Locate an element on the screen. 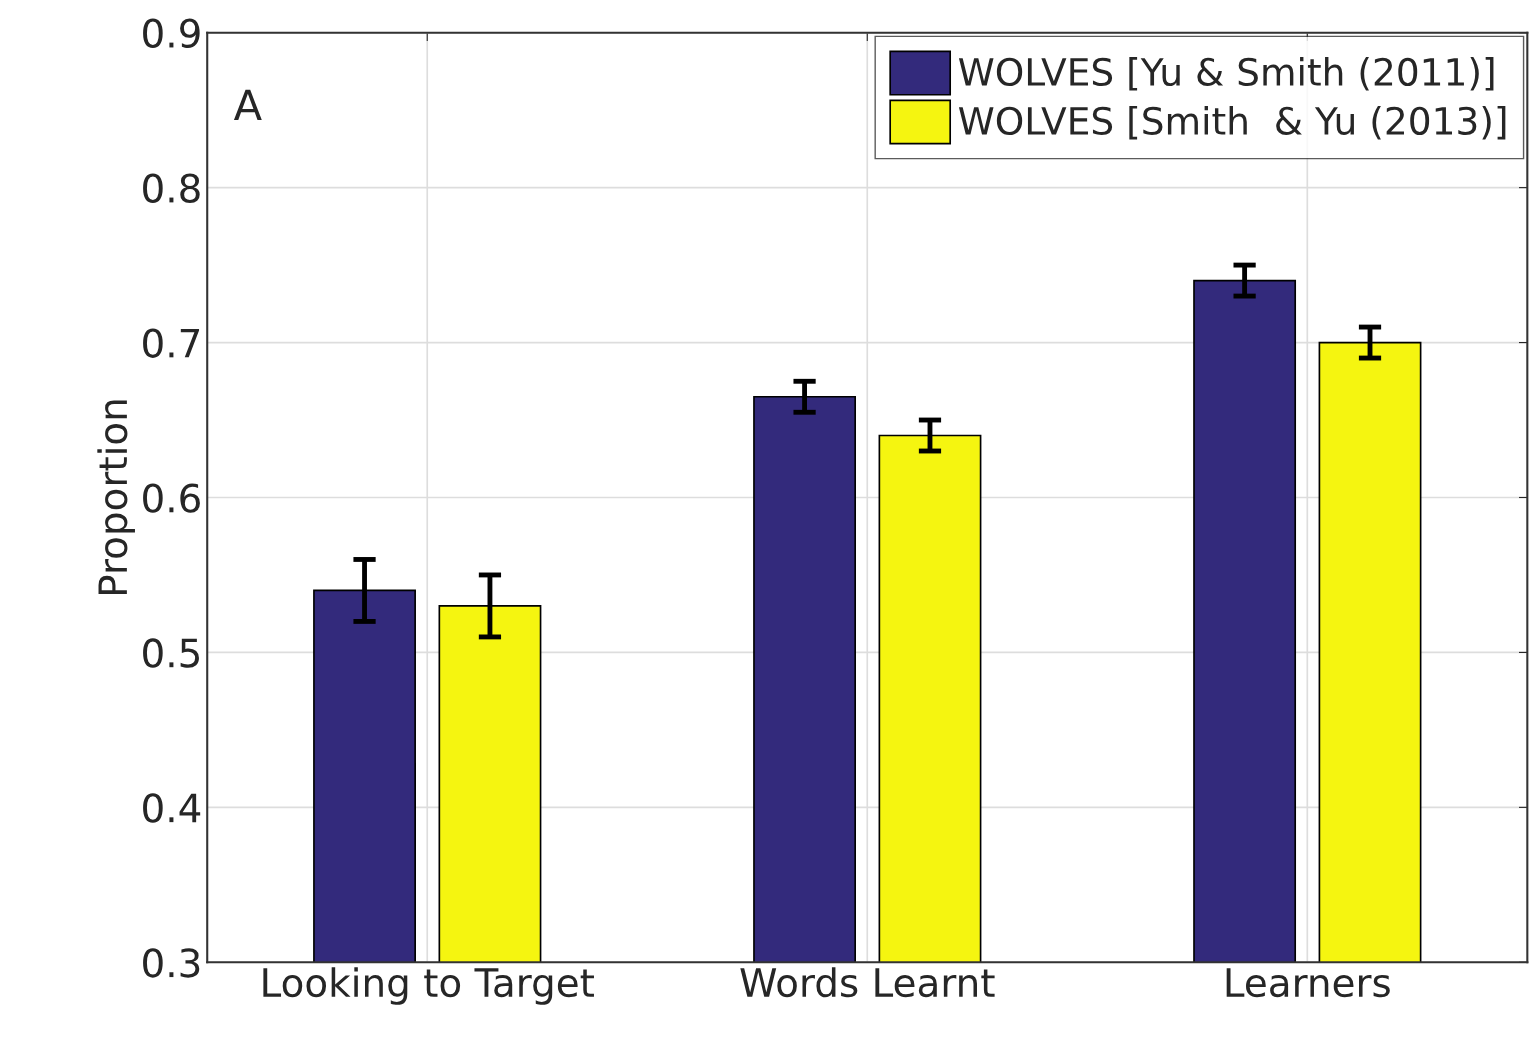  x-tick-label: Learners is located at coordinates (1308, 983).